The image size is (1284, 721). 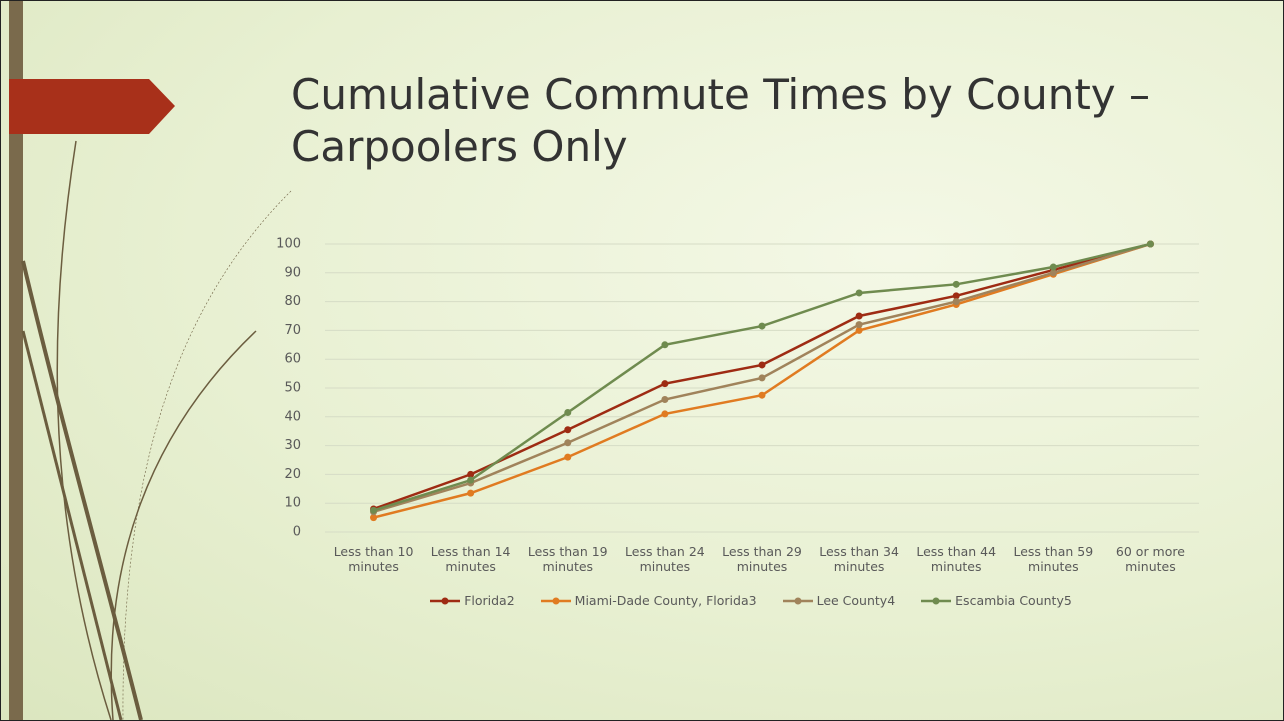 What do you see at coordinates (489, 600) in the screenshot?
I see `legend-label: Florida2` at bounding box center [489, 600].